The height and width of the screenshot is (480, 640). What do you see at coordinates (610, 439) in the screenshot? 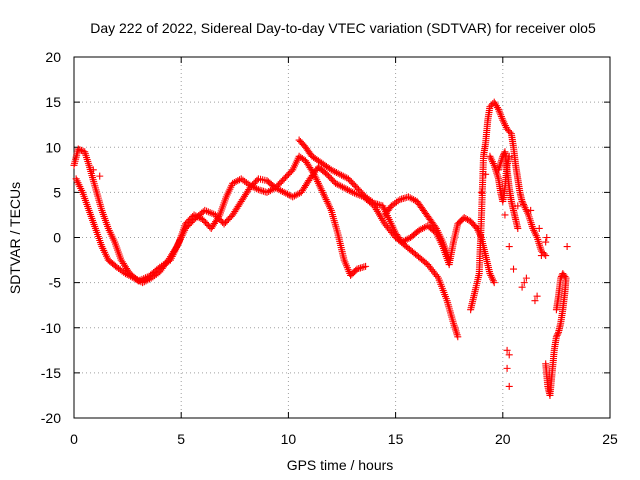
I see `x-tick-label: 25` at bounding box center [610, 439].